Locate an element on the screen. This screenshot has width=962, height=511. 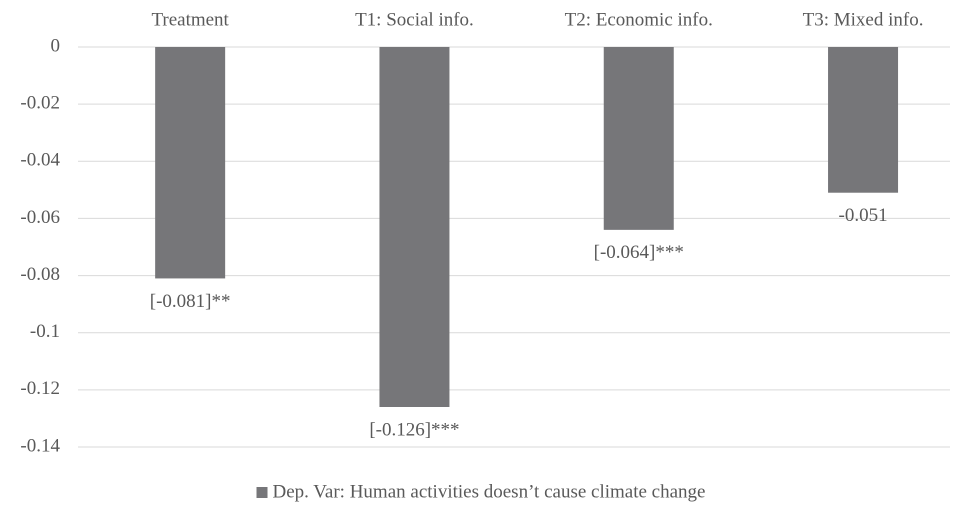
value-label: [-0.064]*** is located at coordinates (639, 252).